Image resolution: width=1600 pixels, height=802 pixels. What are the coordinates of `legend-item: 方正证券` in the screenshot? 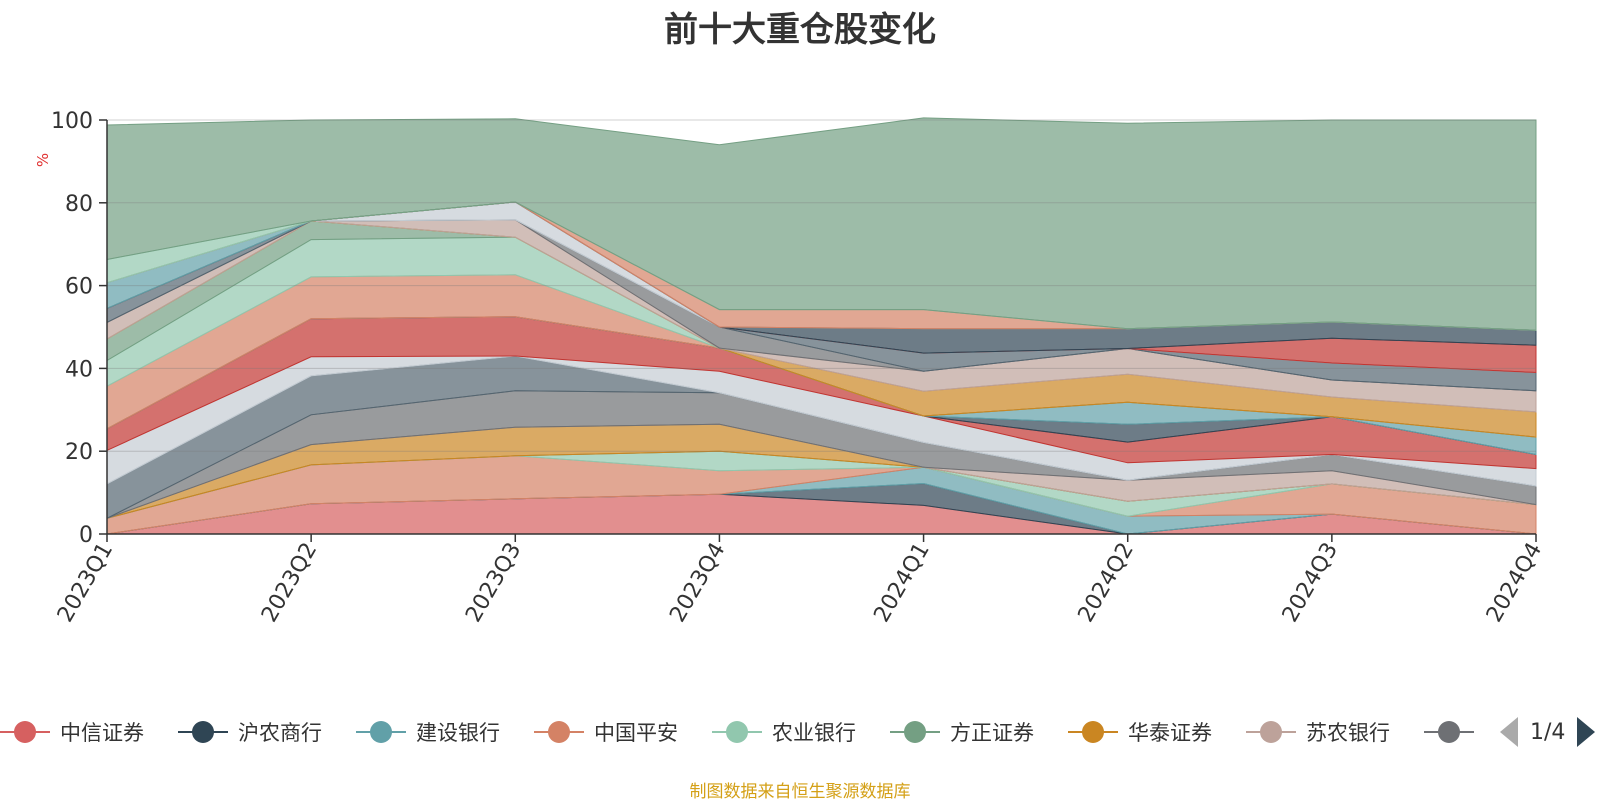 It's located at (962, 732).